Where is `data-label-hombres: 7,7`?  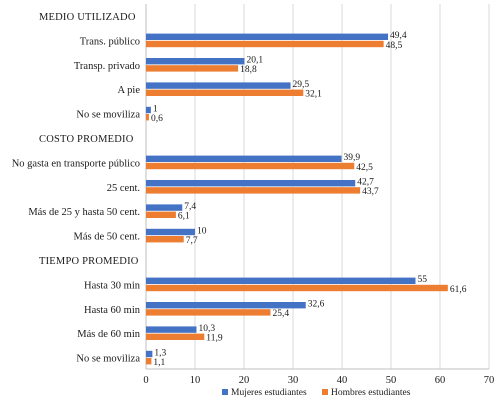
data-label-hombres: 7,7 is located at coordinates (192, 241).